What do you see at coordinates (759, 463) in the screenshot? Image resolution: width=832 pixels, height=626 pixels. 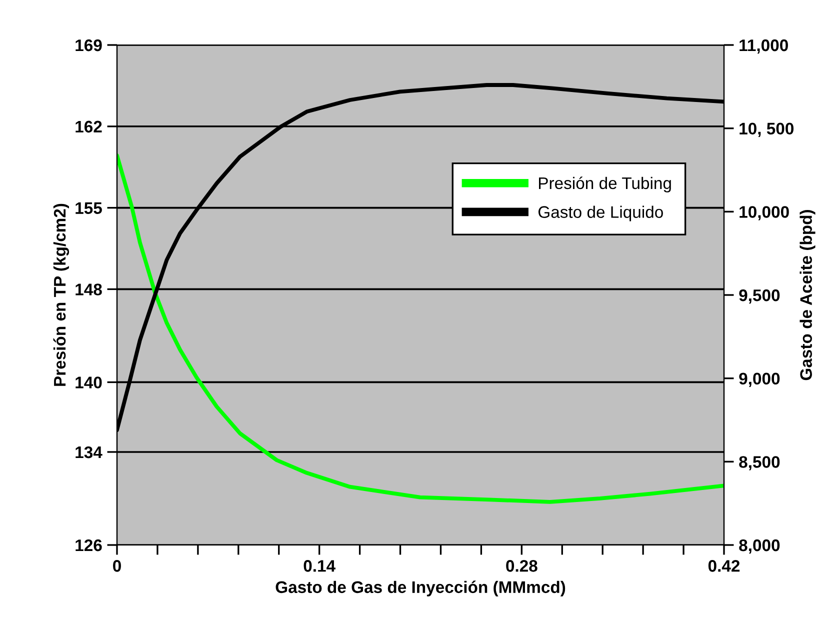 I see `y2-tick-label: 8,500` at bounding box center [759, 463].